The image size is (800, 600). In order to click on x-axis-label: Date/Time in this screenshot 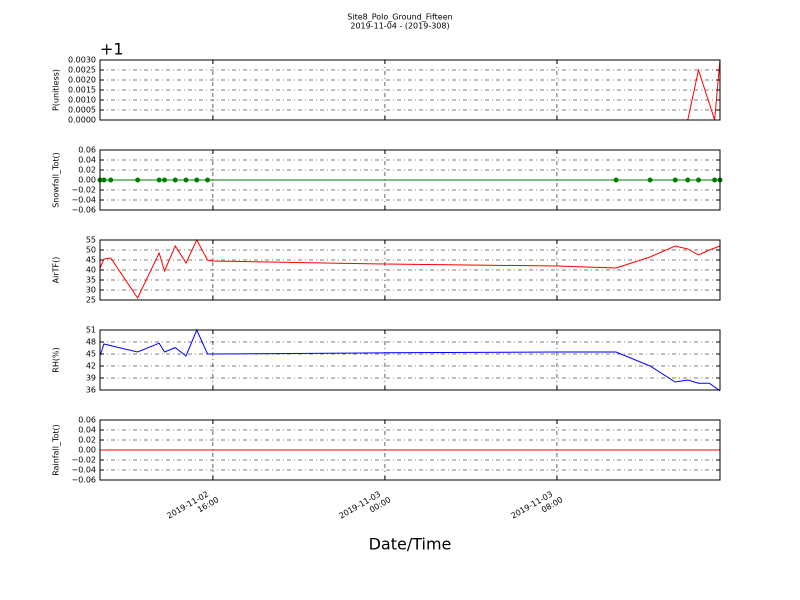, I will do `click(410, 544)`.